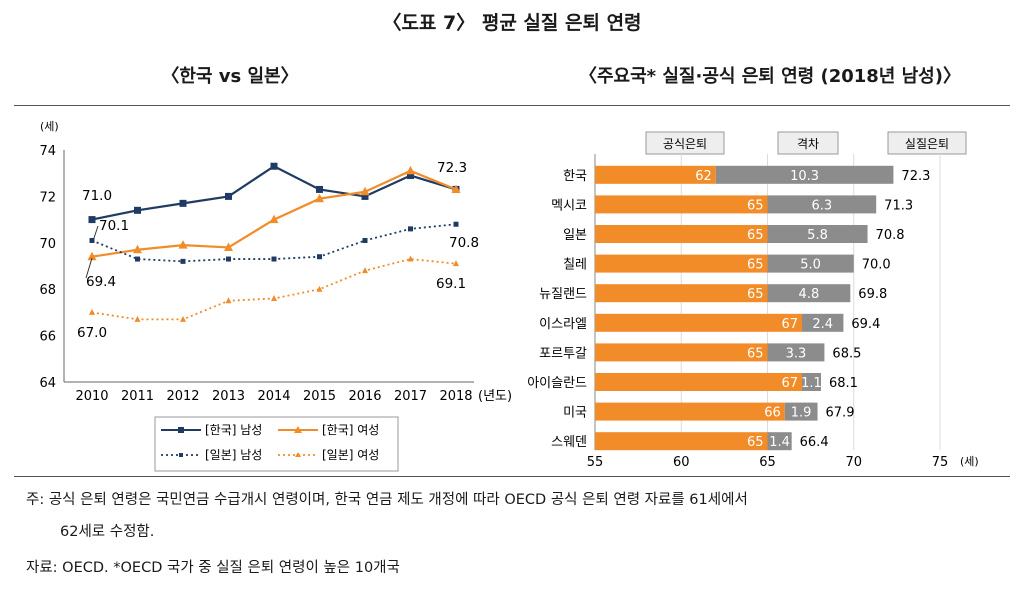  What do you see at coordinates (969, 461) in the screenshot?
I see `bar-x-unit-label: (세)` at bounding box center [969, 461].